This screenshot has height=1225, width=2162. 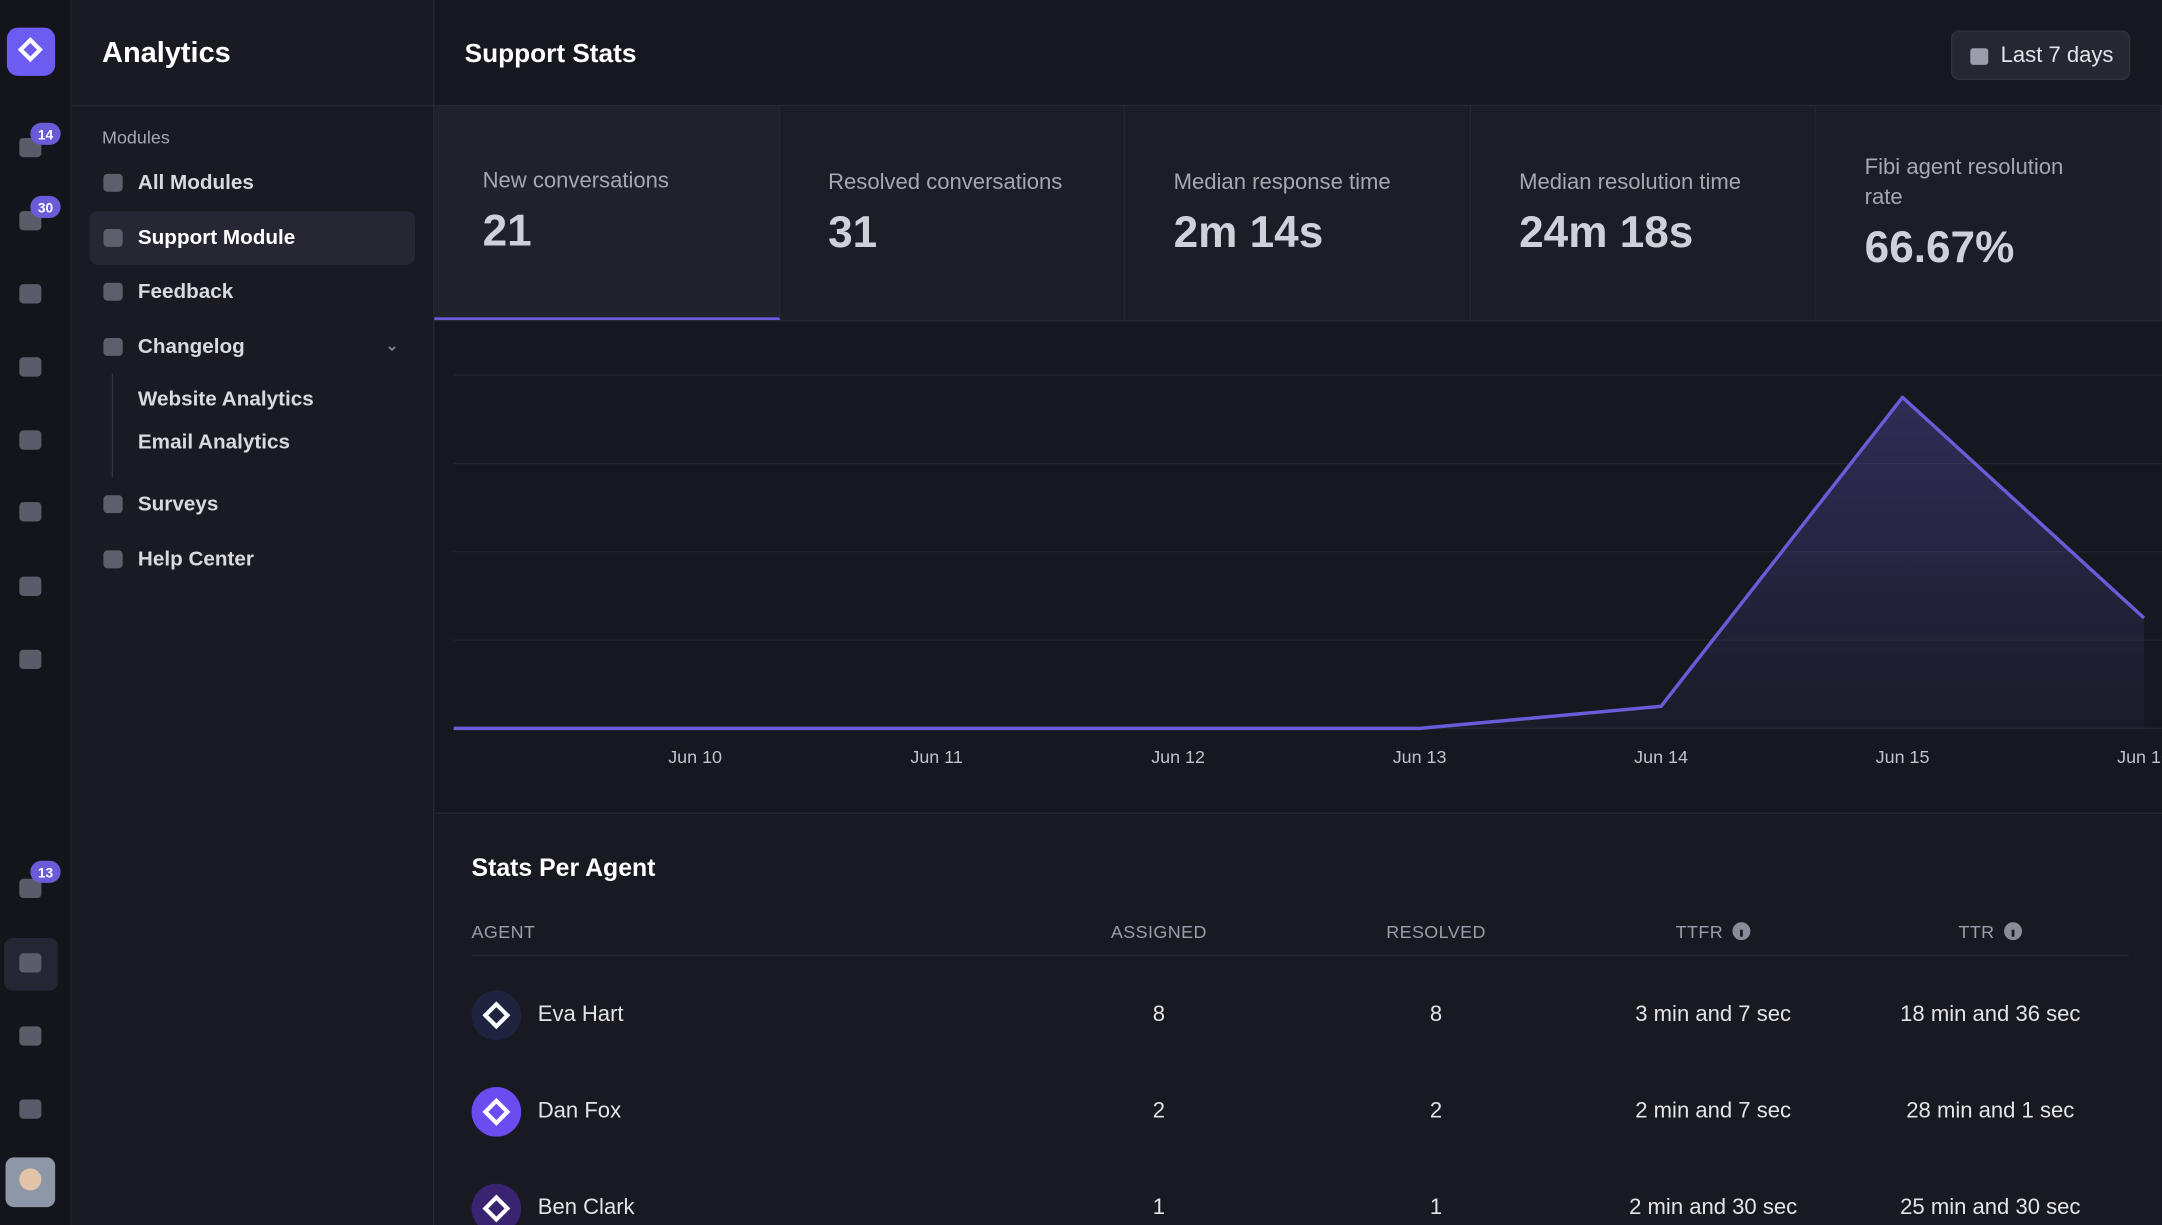 I want to click on table-row: Dan Fox 2 2 2 min and 7 sec 28 min and 1 sec, so click(x=1300, y=1112).